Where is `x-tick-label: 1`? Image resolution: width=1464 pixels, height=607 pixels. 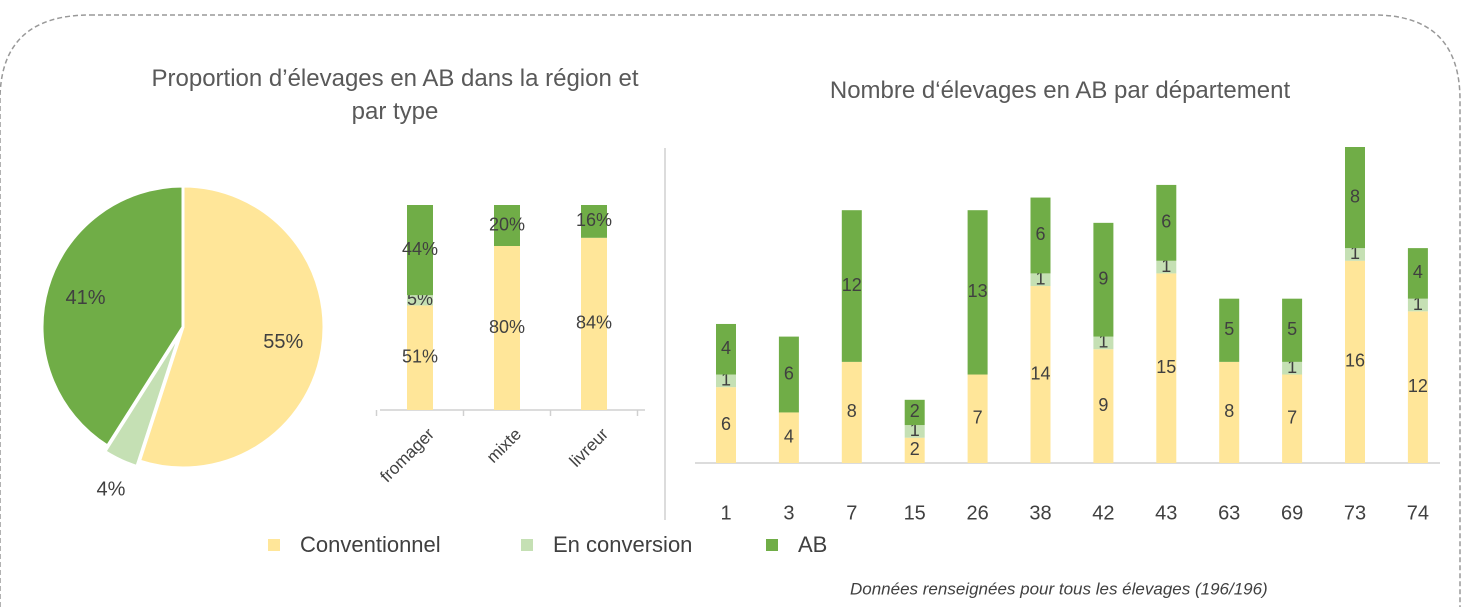 x-tick-label: 1 is located at coordinates (725, 513).